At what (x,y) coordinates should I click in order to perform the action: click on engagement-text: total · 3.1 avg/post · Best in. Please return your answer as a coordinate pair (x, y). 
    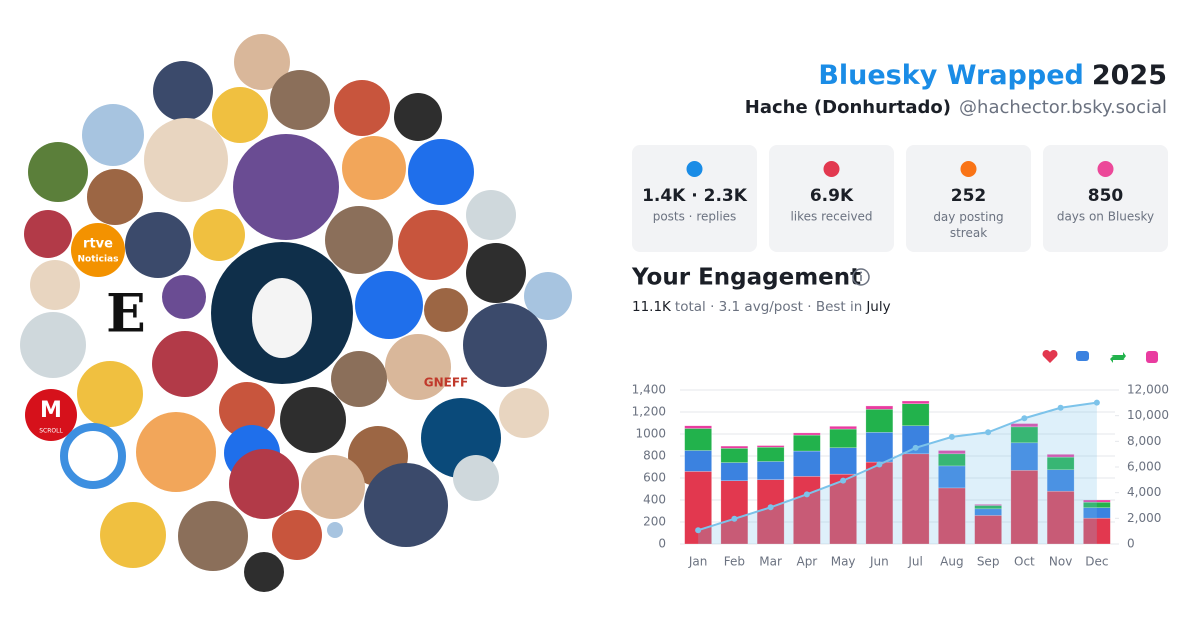
    Looking at the image, I should click on (768, 307).